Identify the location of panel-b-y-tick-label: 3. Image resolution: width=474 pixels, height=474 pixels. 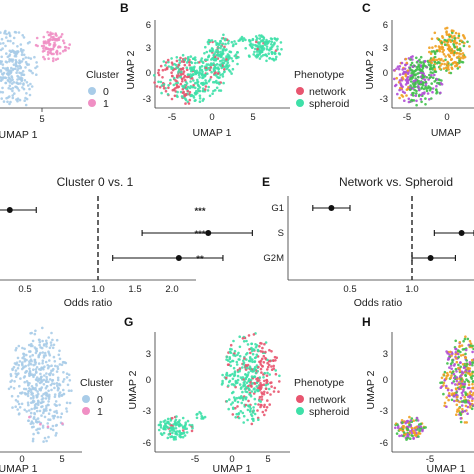
(148, 48).